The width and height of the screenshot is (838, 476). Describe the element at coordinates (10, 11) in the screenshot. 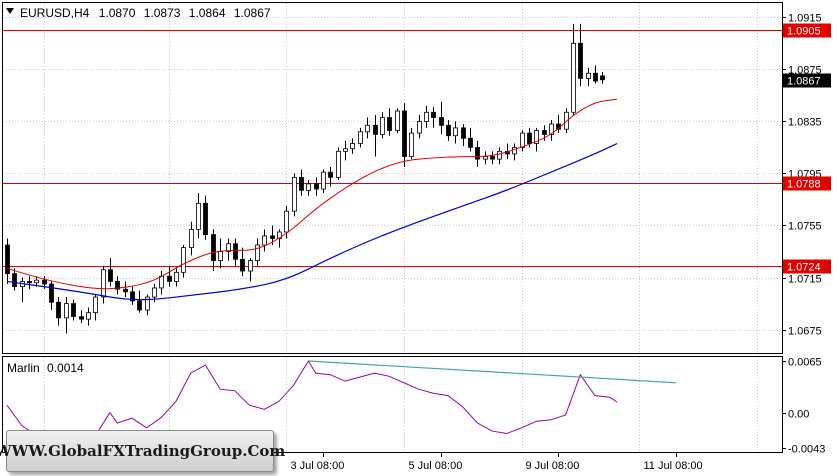

I see `dropdown-triangle-icon` at that location.